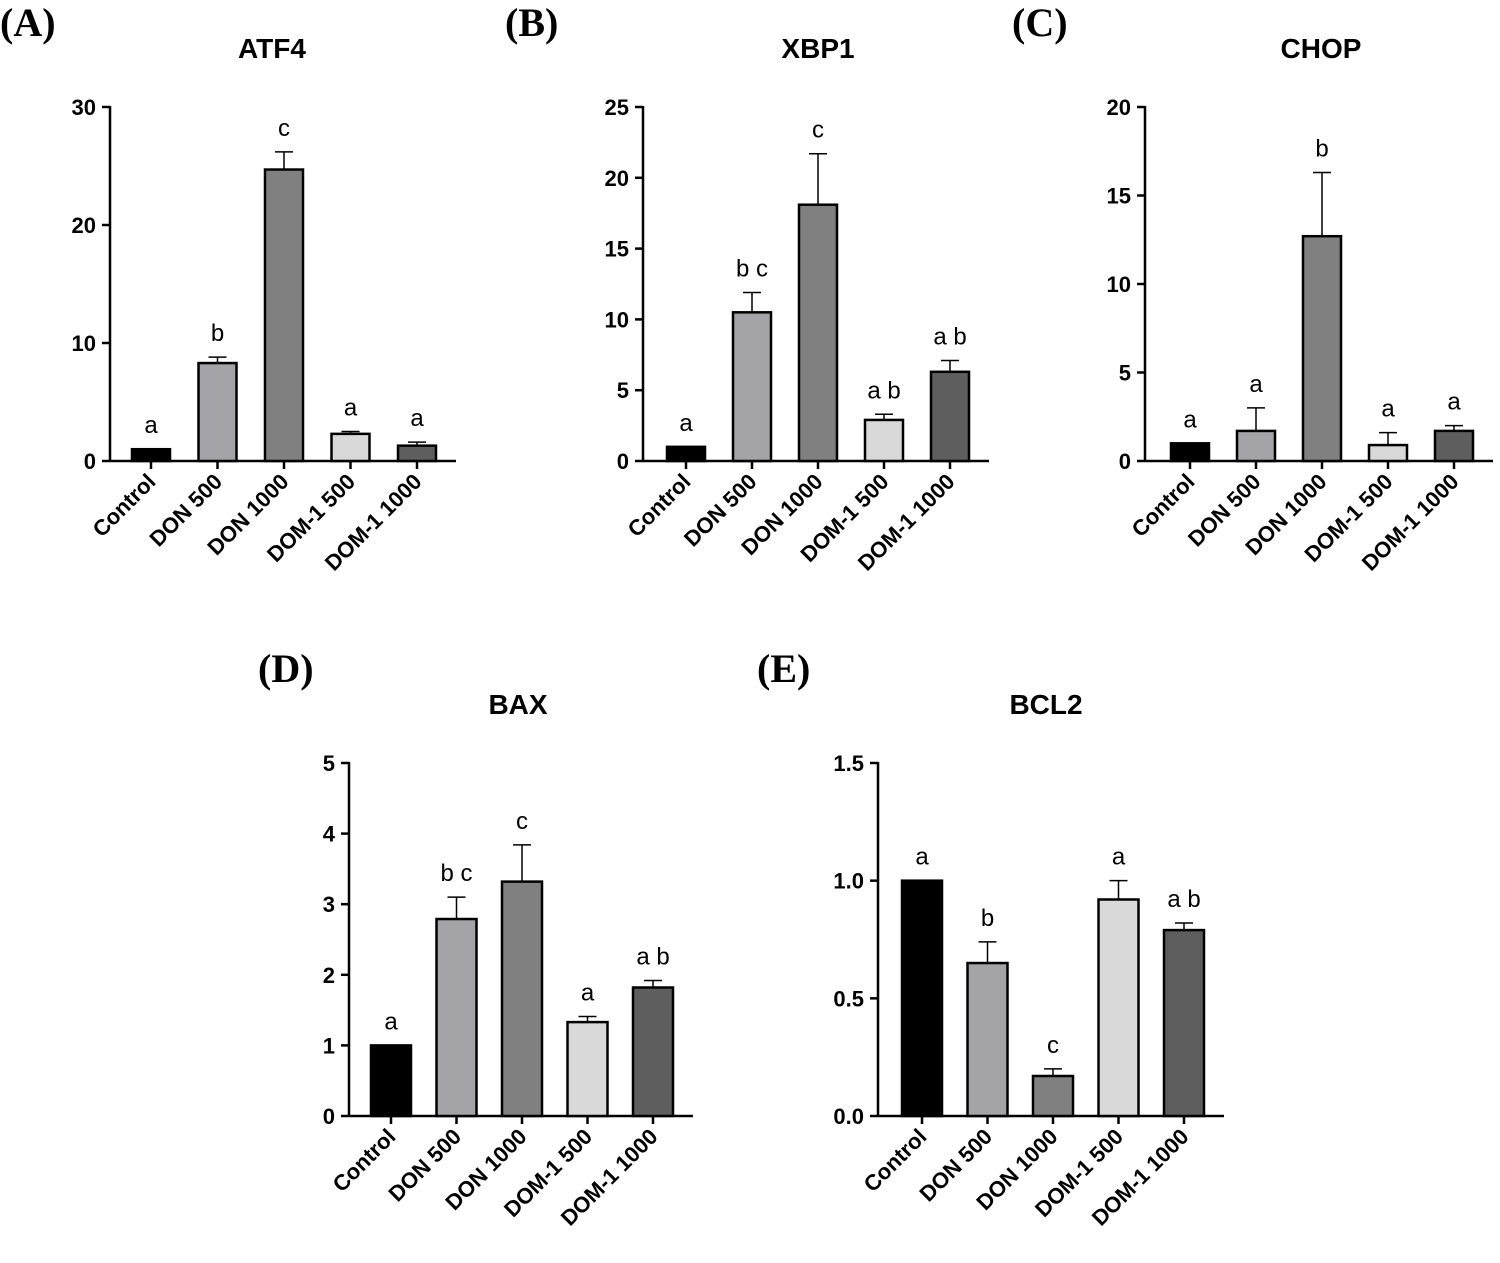 The width and height of the screenshot is (1500, 1263). What do you see at coordinates (848, 763) in the screenshot?
I see `y-tick-label: 1.5` at bounding box center [848, 763].